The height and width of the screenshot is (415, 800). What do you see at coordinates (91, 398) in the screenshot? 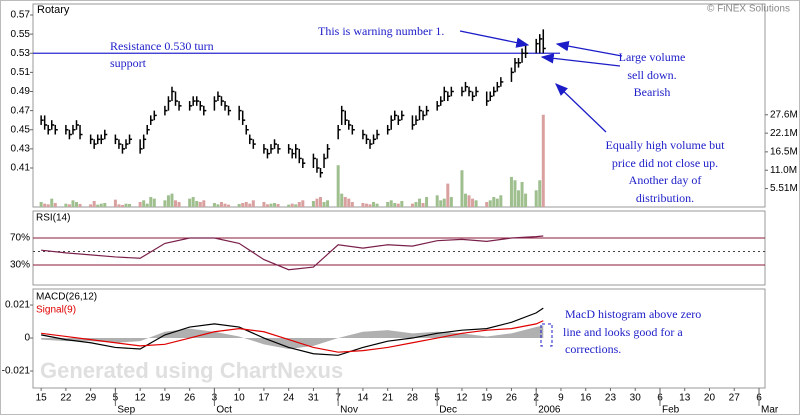
I see `x-tick-label: 29` at bounding box center [91, 398].